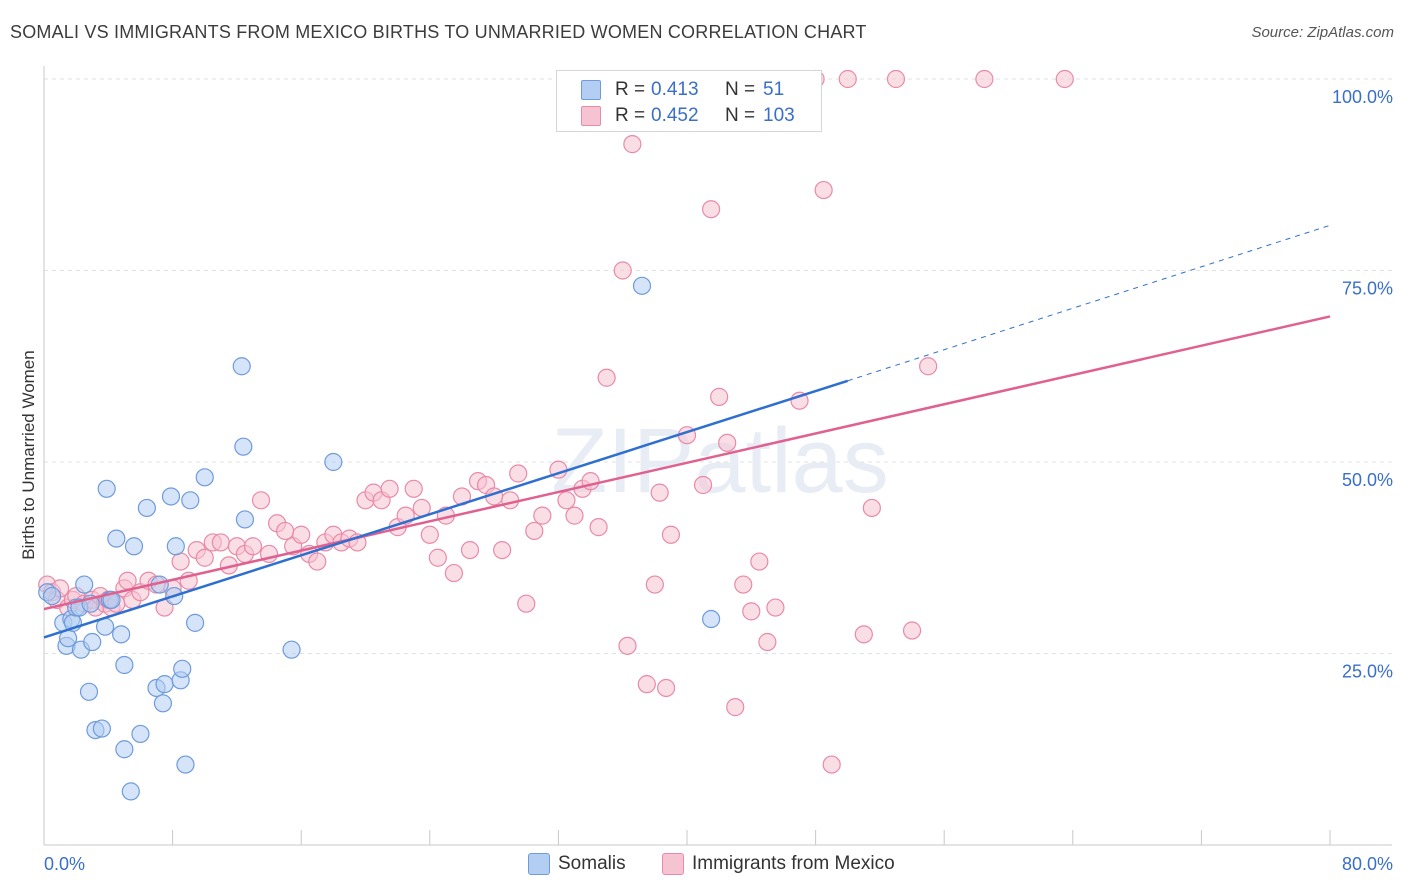 This screenshot has width=1406, height=892. I want to click on y-tick-label: 50.0%, so click(1367, 480).